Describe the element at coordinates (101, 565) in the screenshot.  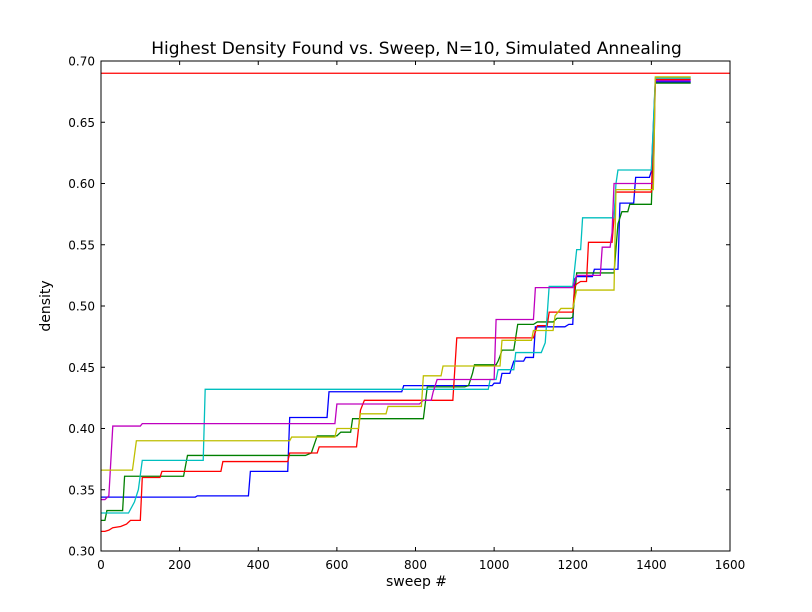
I see `x-tick-label: 0` at that location.